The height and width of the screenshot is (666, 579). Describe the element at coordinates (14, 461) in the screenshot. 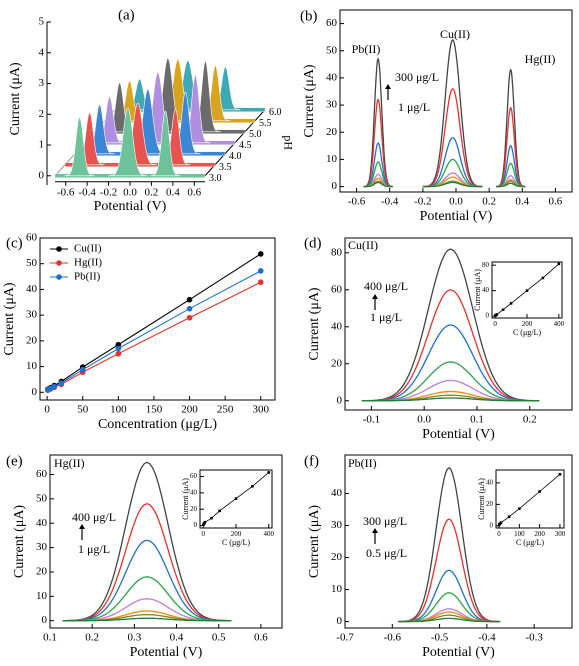

I see `panel-label: (e)` at that location.